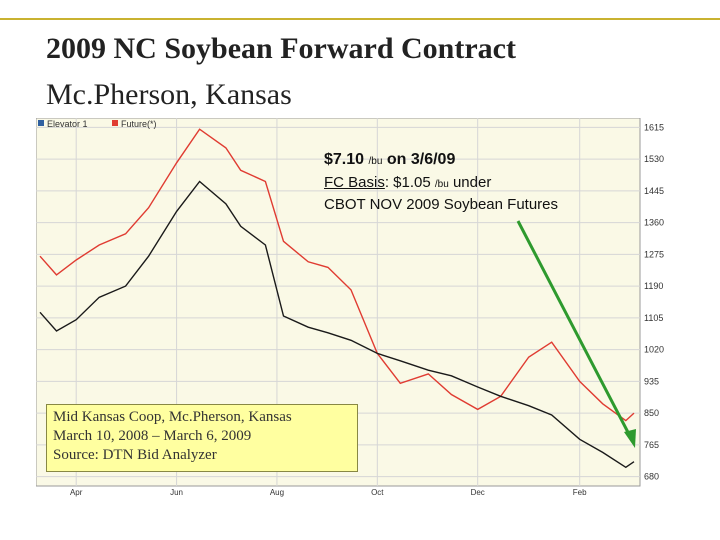 This screenshot has width=720, height=540. I want to click on y-tick-label: 1275, so click(654, 254).